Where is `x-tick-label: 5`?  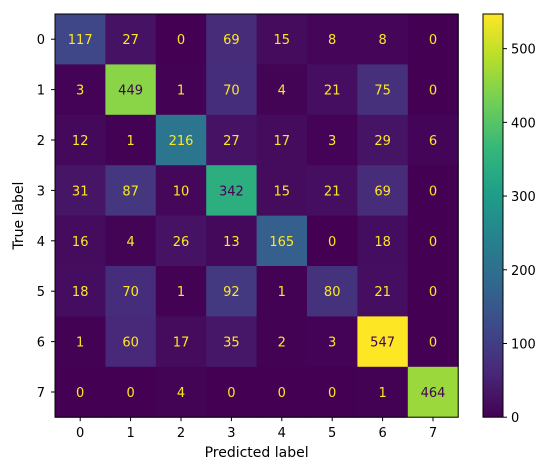
x-tick-label: 5 is located at coordinates (332, 433).